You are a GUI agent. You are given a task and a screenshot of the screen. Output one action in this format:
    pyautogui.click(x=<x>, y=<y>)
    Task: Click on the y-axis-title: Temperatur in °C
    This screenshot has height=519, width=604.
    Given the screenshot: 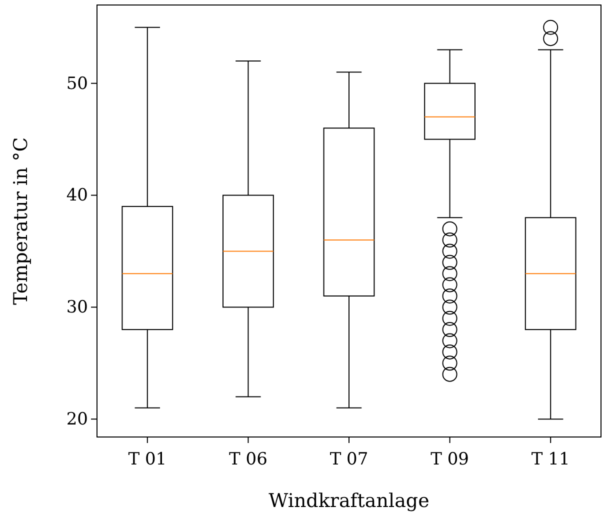 What is the action you would take?
    pyautogui.click(x=21, y=221)
    